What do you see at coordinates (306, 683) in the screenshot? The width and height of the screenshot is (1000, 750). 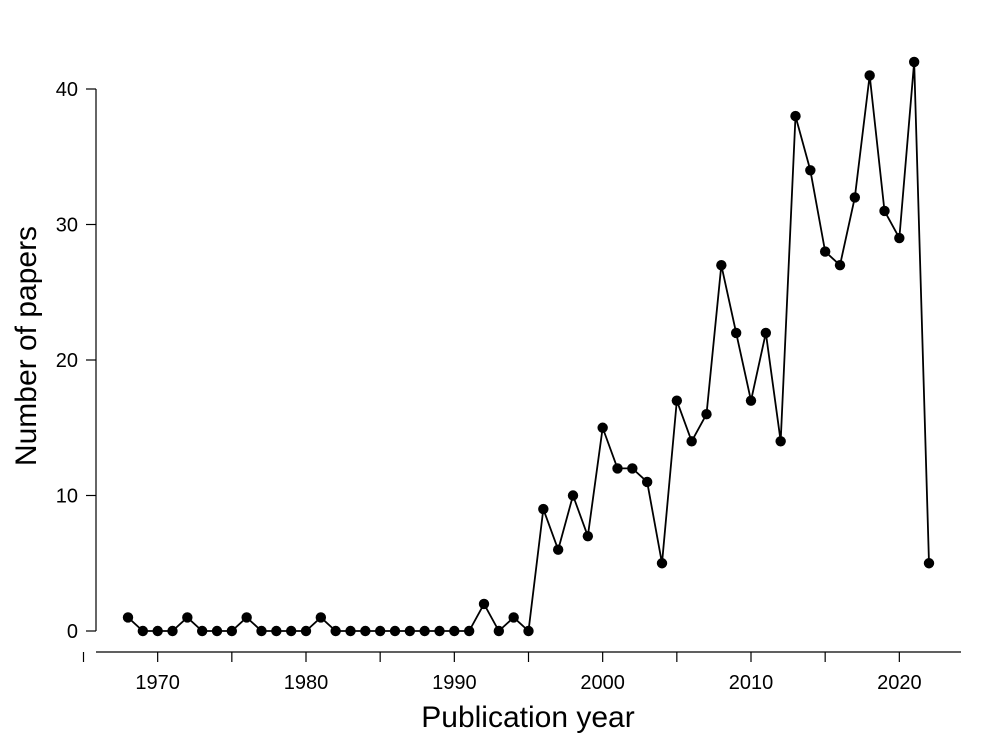 I see `x-tick-label: 1980` at bounding box center [306, 683].